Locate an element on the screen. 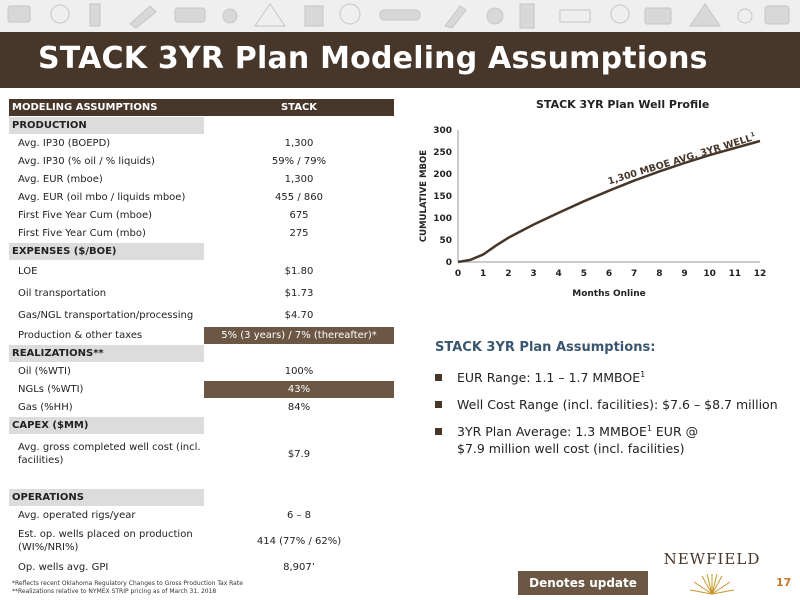  x-tick-label: 6 is located at coordinates (609, 274).